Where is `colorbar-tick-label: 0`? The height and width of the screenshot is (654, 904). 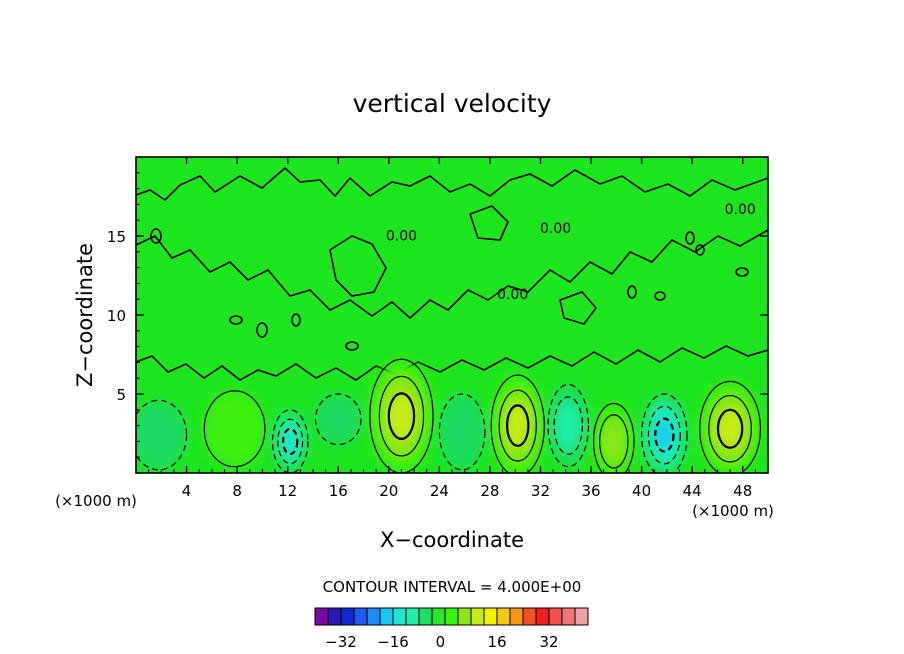 colorbar-tick-label: 0 is located at coordinates (441, 642).